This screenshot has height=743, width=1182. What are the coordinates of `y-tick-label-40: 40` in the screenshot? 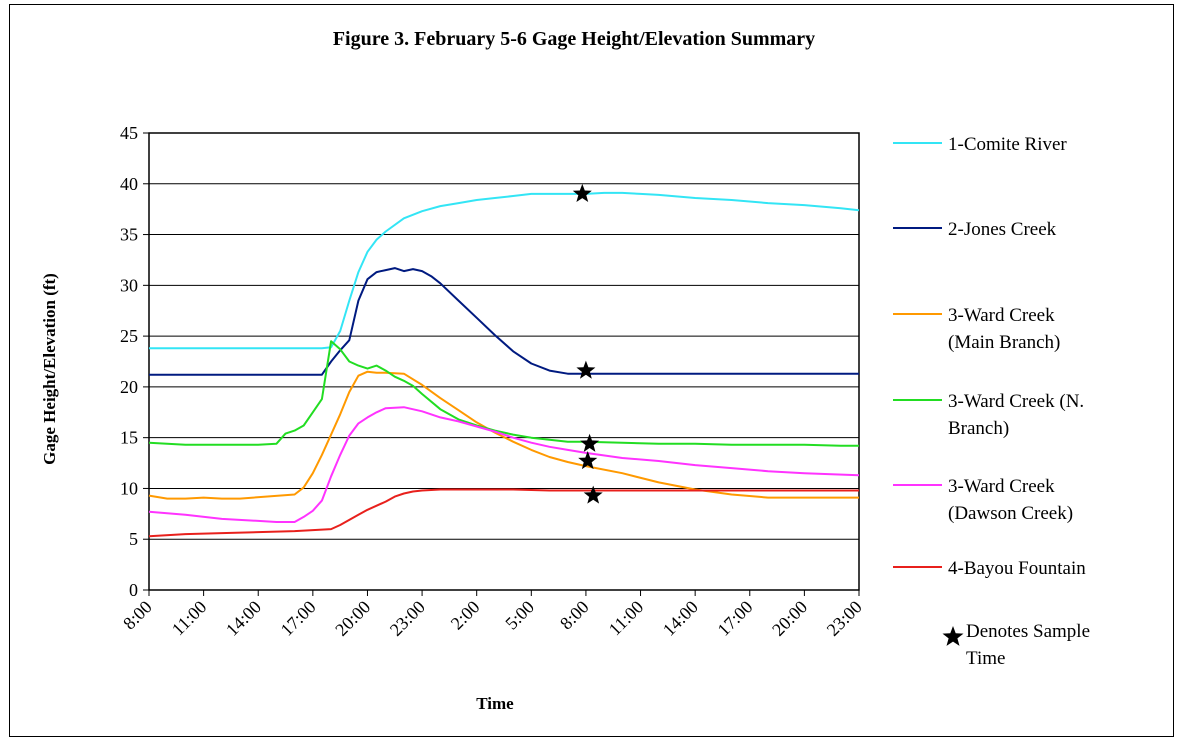 It's located at (129, 184).